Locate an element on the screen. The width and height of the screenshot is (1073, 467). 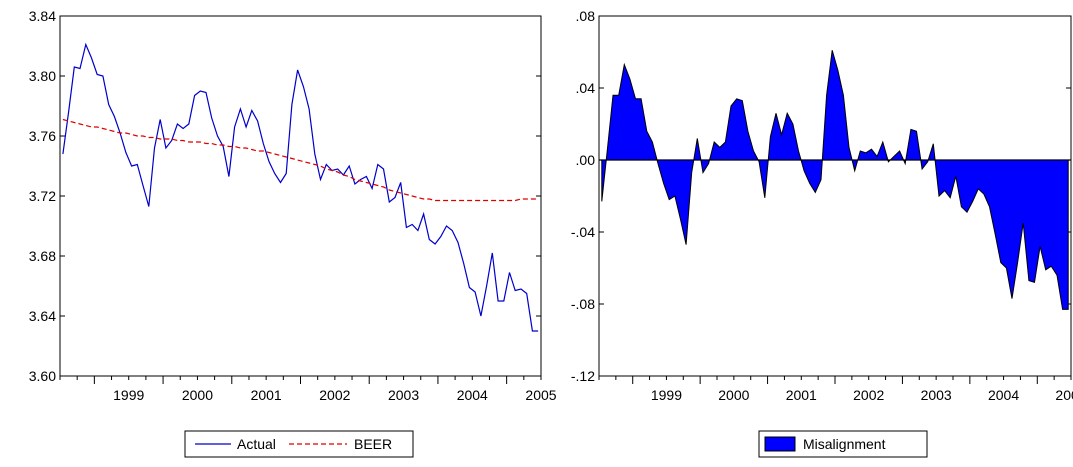
y-tick-label: 3.68 is located at coordinates (42, 256).